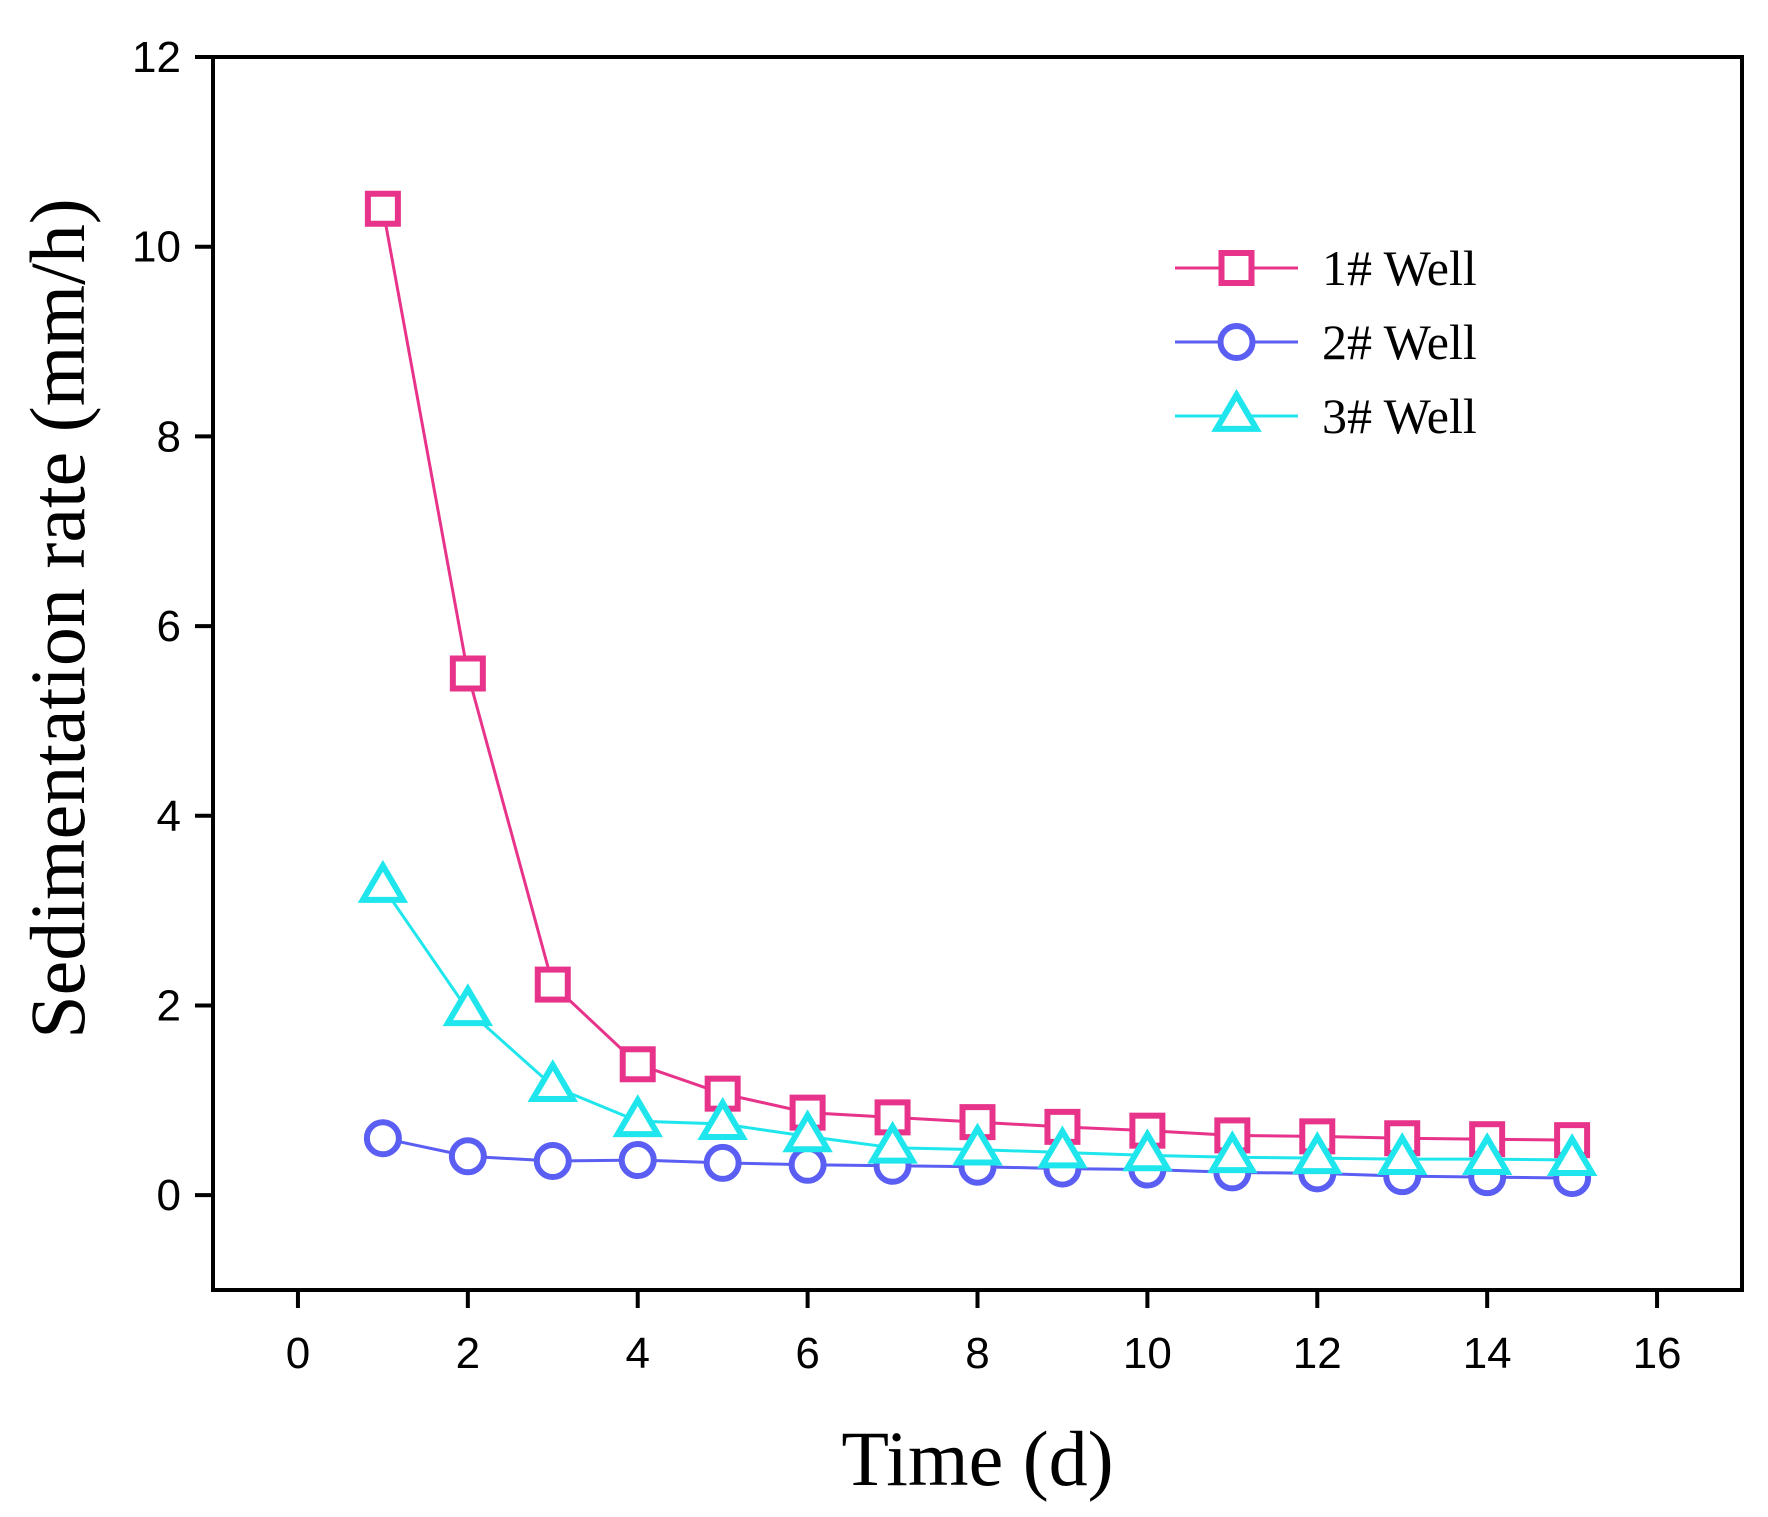  Describe the element at coordinates (1399, 342) in the screenshot. I see `legend-label-2: 2# Well` at that location.